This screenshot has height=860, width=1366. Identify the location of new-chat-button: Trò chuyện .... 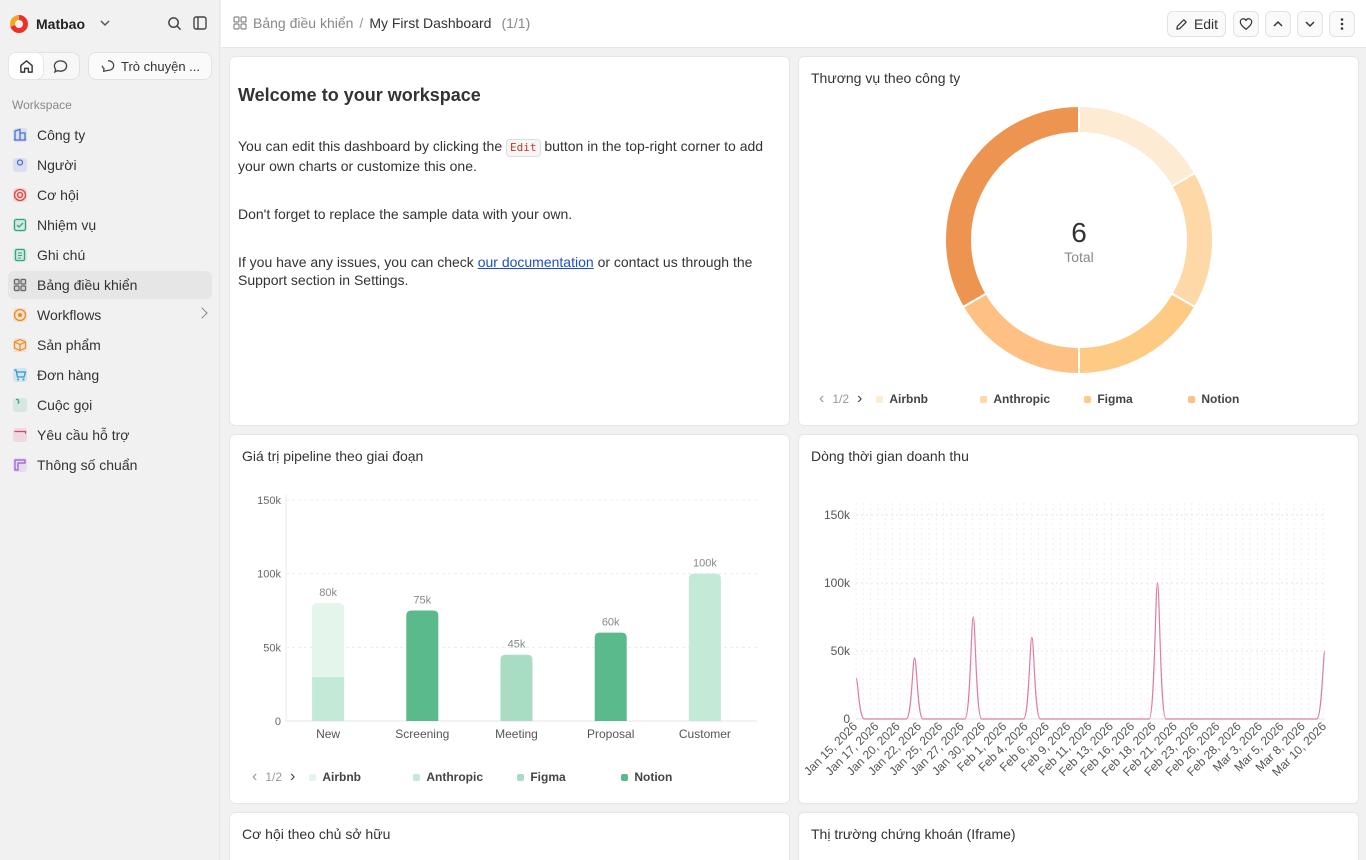
(150, 66).